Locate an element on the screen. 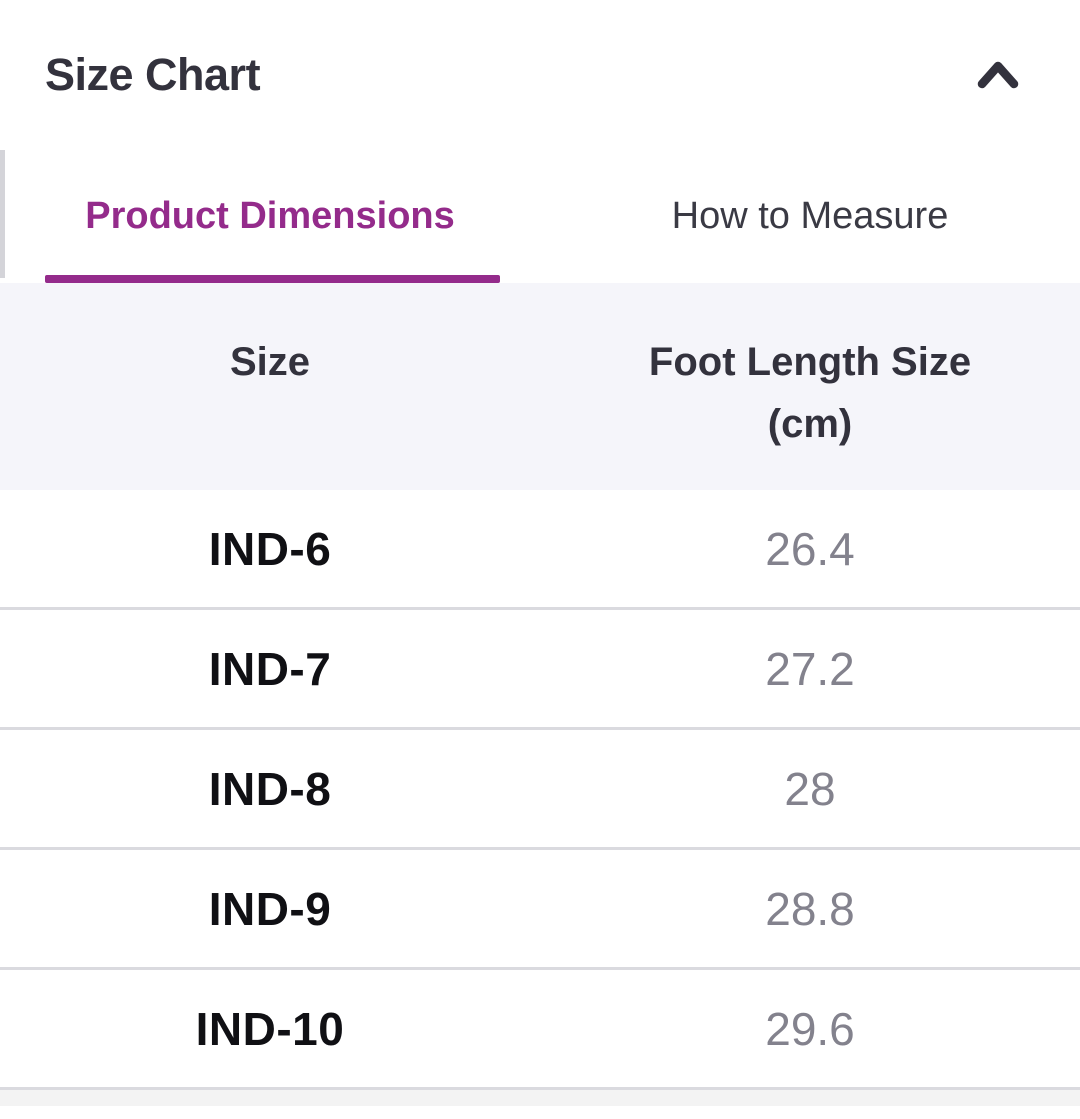  foot-length-cell: 28.8 is located at coordinates (810, 908).